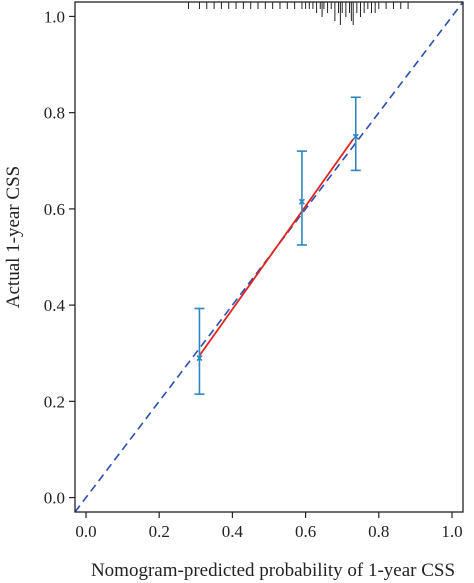  What do you see at coordinates (378, 531) in the screenshot?
I see `x-tick-label: 0.8` at bounding box center [378, 531].